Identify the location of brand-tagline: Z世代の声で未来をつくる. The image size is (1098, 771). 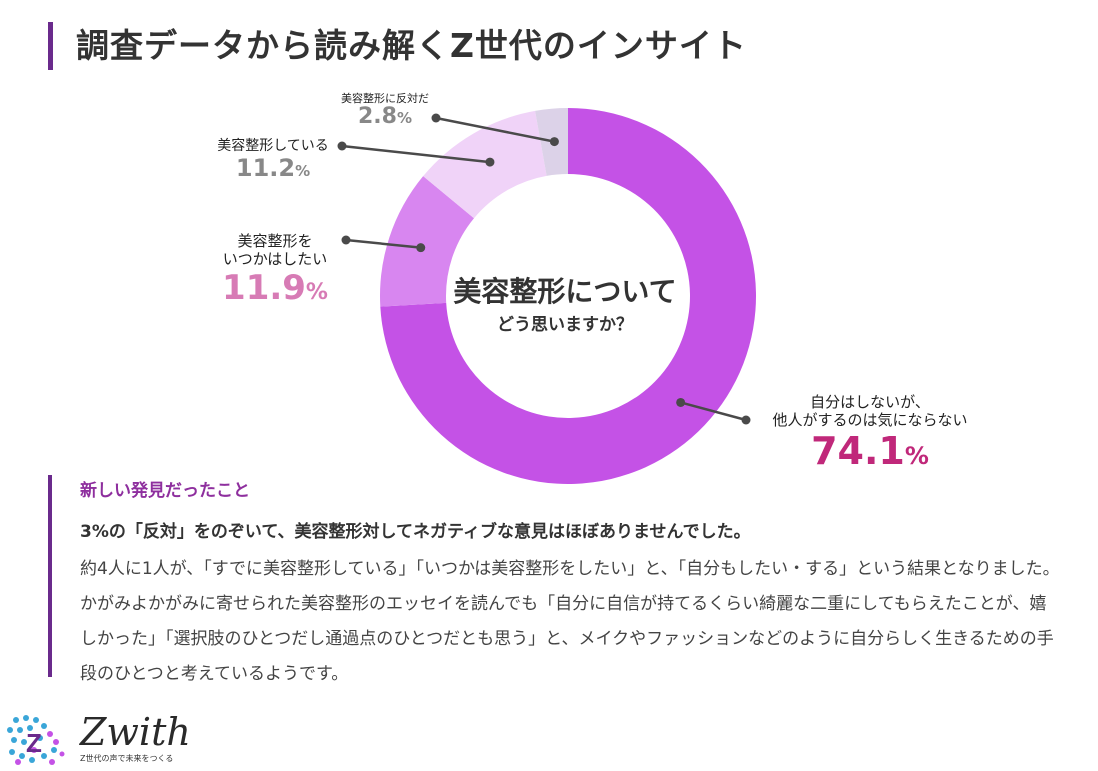
(127, 758).